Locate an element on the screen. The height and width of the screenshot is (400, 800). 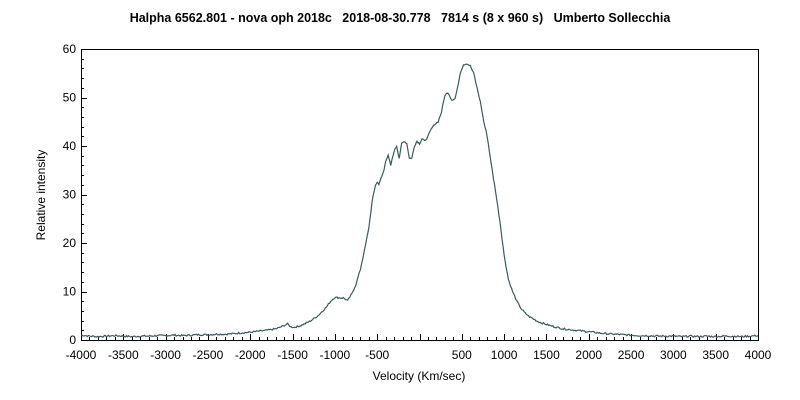
y-tick-label: 60 is located at coordinates (70, 49).